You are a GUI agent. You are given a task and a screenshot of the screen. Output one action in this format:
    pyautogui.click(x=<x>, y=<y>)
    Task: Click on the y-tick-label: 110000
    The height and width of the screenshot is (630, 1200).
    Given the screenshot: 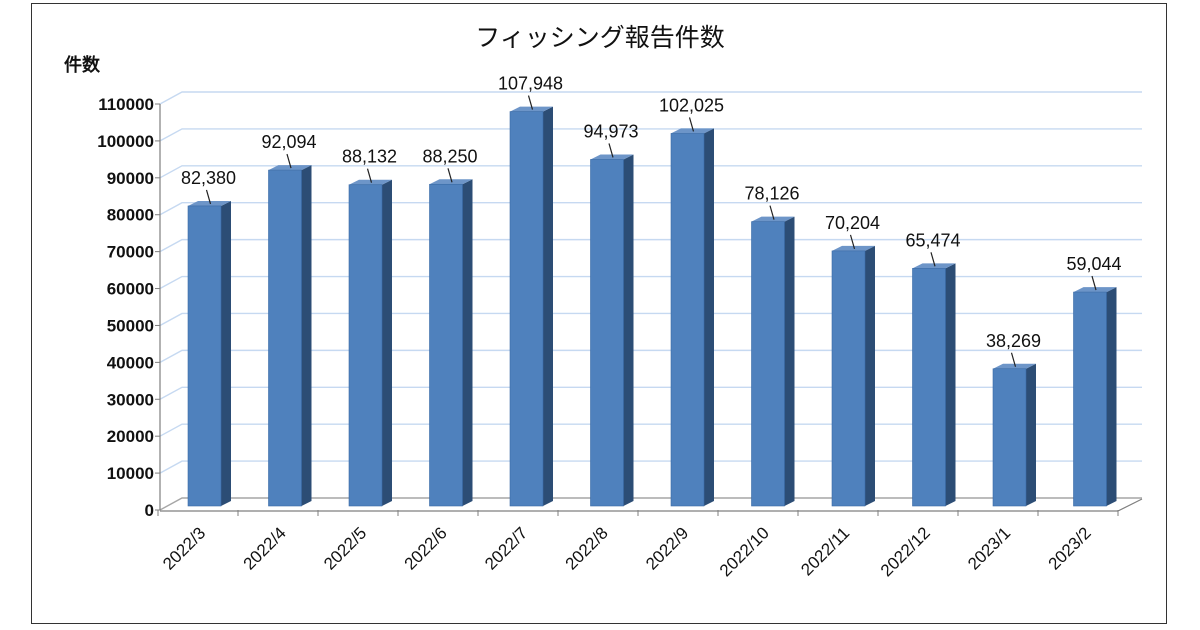 What is the action you would take?
    pyautogui.click(x=126, y=104)
    